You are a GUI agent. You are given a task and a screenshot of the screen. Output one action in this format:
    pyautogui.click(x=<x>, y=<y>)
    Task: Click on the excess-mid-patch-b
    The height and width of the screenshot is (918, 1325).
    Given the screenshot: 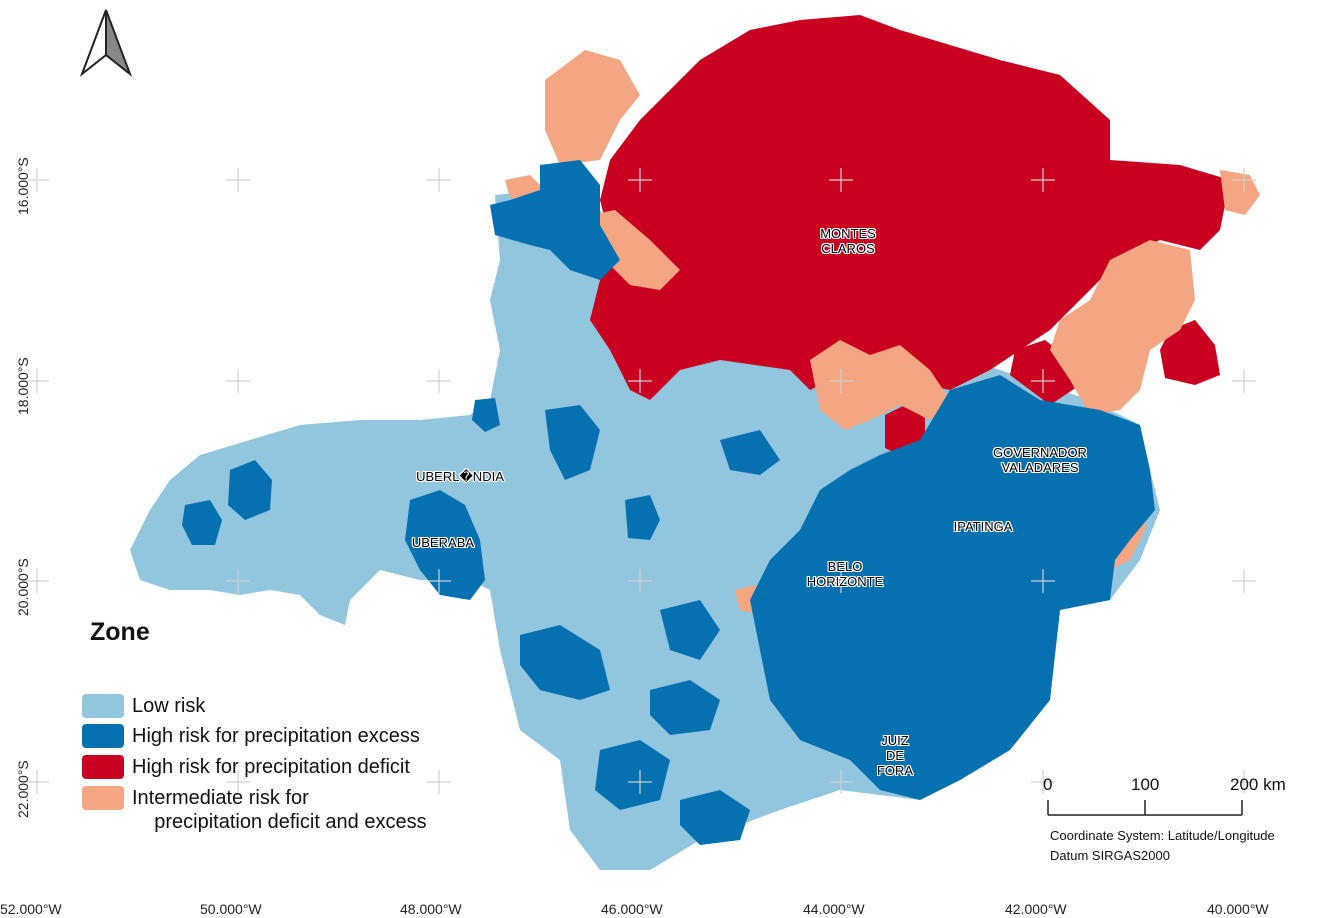 What is the action you would take?
    pyautogui.click(x=642, y=517)
    